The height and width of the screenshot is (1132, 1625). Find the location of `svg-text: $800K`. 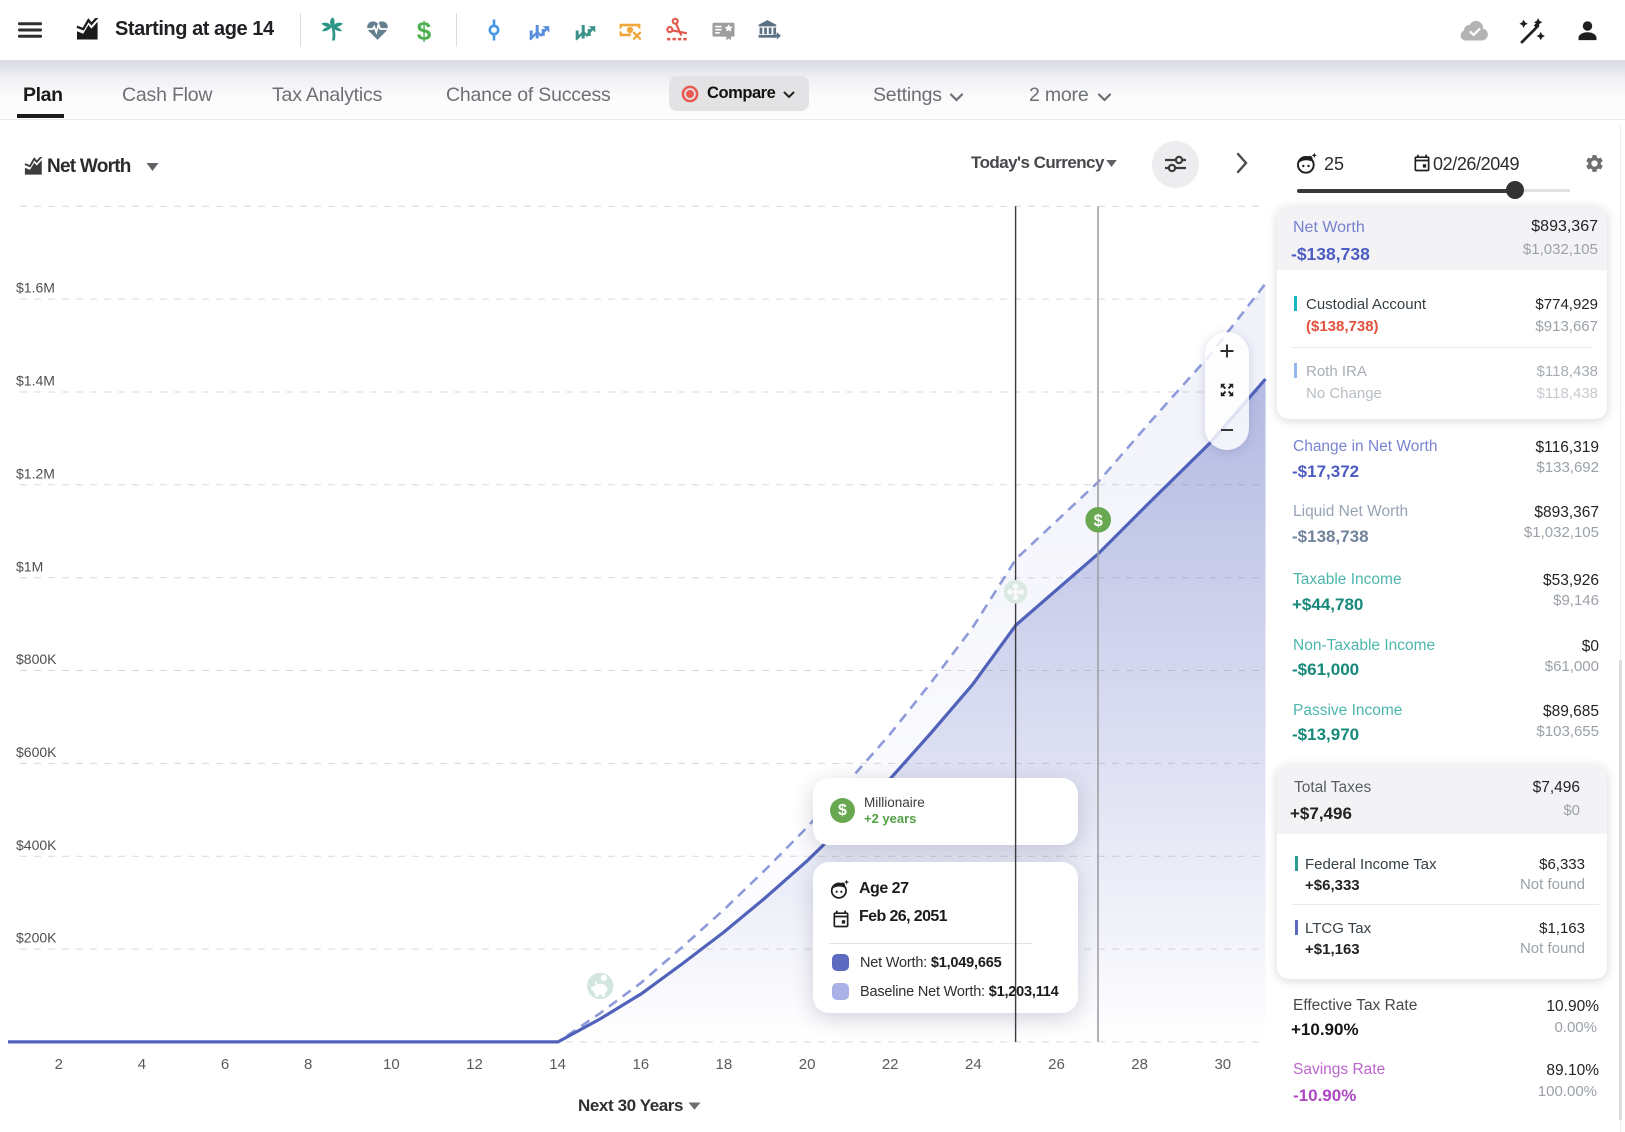

svg-text: $800K is located at coordinates (36, 659).